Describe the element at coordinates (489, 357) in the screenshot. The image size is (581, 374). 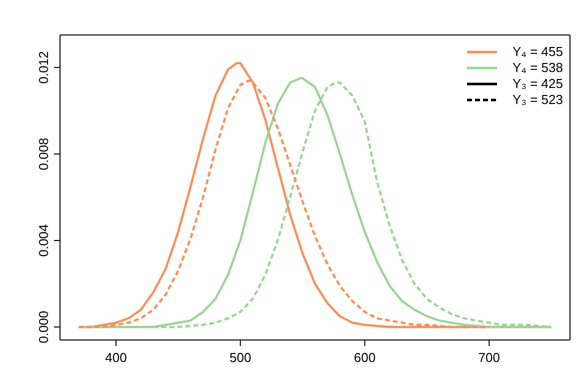
I see `x-tick-label: 700` at that location.